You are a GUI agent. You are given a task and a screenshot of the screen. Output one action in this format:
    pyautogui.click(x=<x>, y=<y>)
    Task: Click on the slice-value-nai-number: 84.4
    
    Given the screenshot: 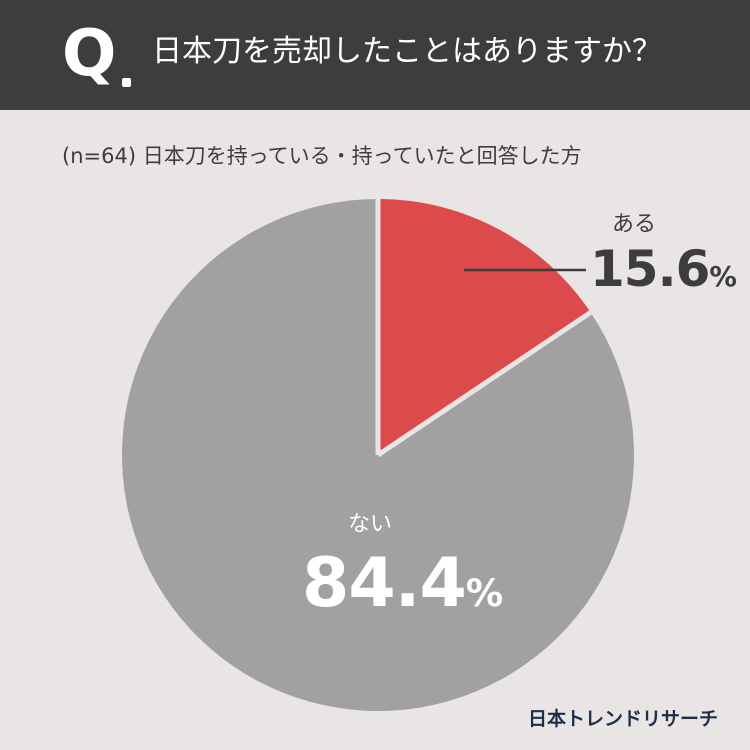 What is the action you would take?
    pyautogui.click(x=384, y=583)
    